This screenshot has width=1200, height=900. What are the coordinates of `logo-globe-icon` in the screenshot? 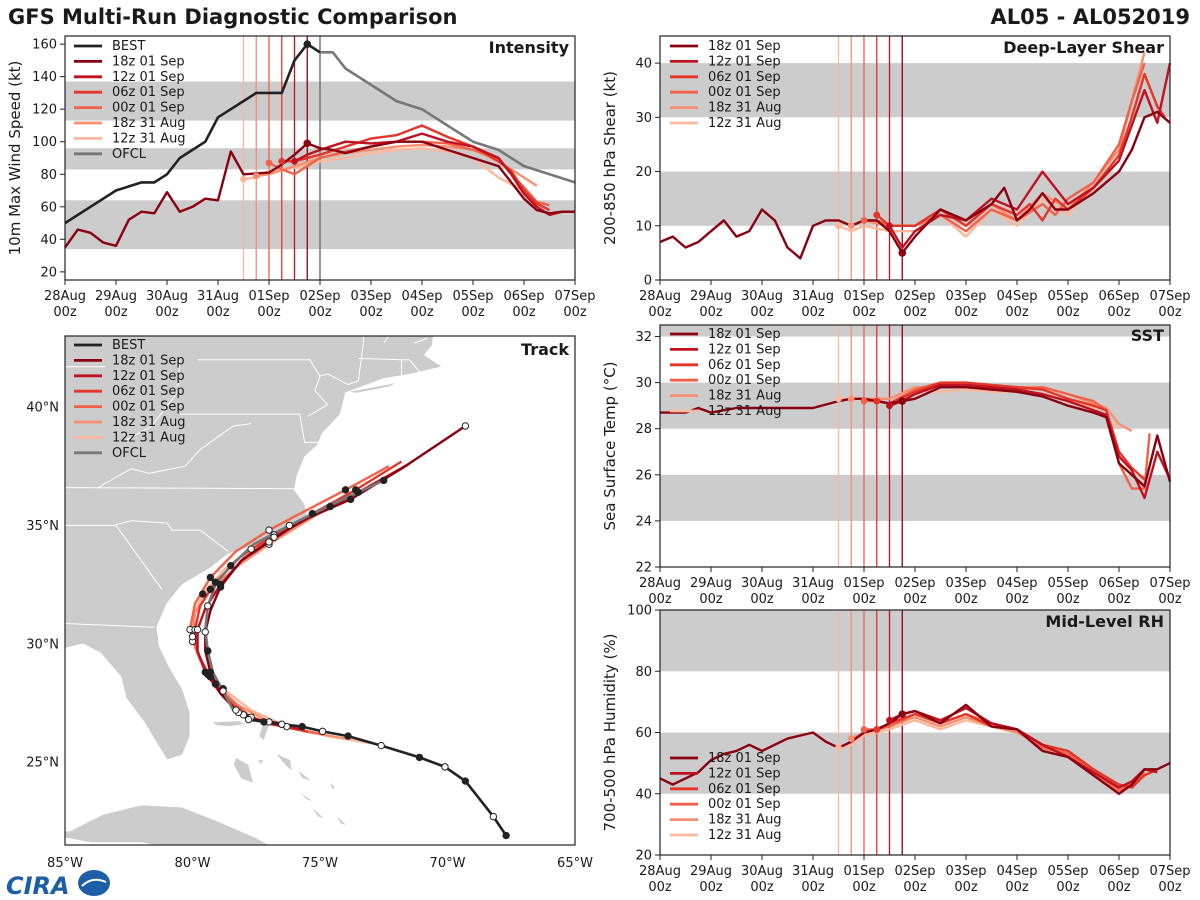 It's located at (94, 883).